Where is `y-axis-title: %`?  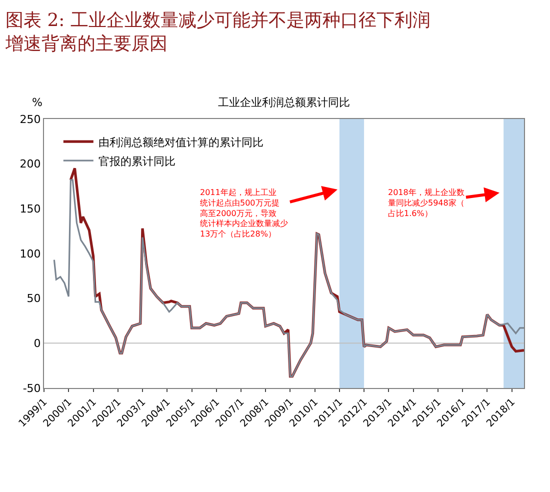
y-axis-title: % is located at coordinates (37, 102).